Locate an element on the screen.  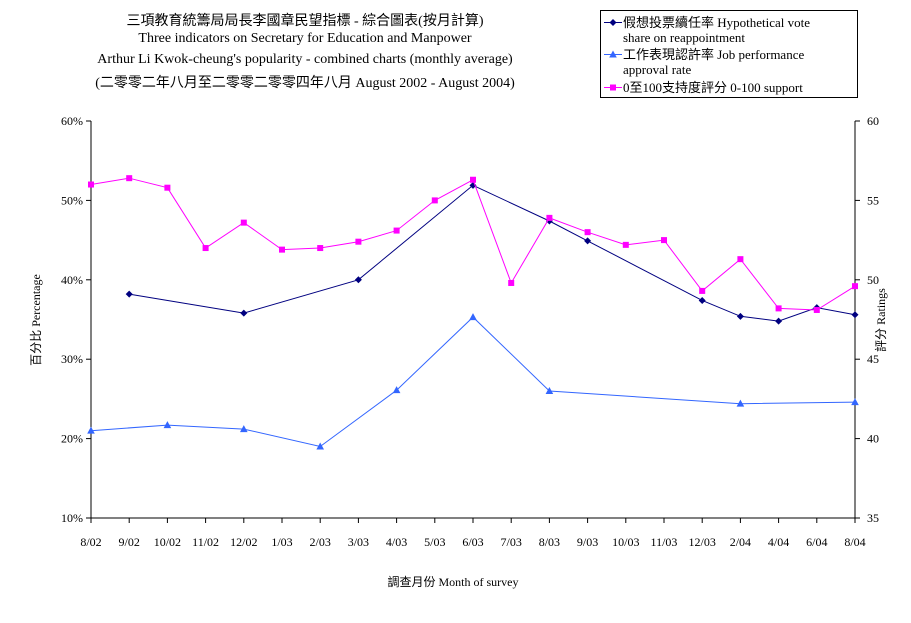
x-tick-label: 8/03 is located at coordinates (549, 542).